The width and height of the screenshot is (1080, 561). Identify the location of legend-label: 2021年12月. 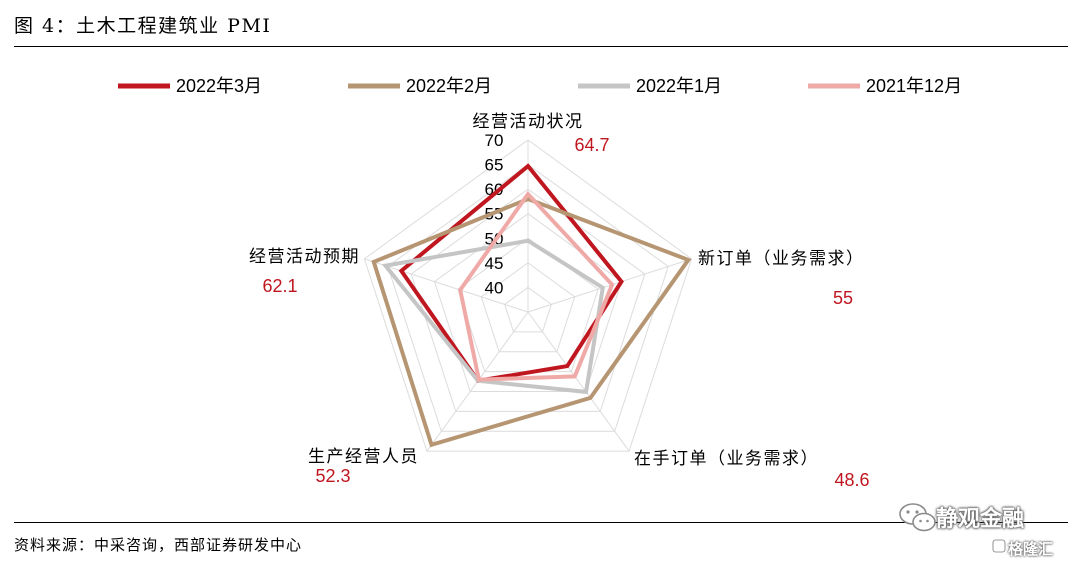
(914, 86).